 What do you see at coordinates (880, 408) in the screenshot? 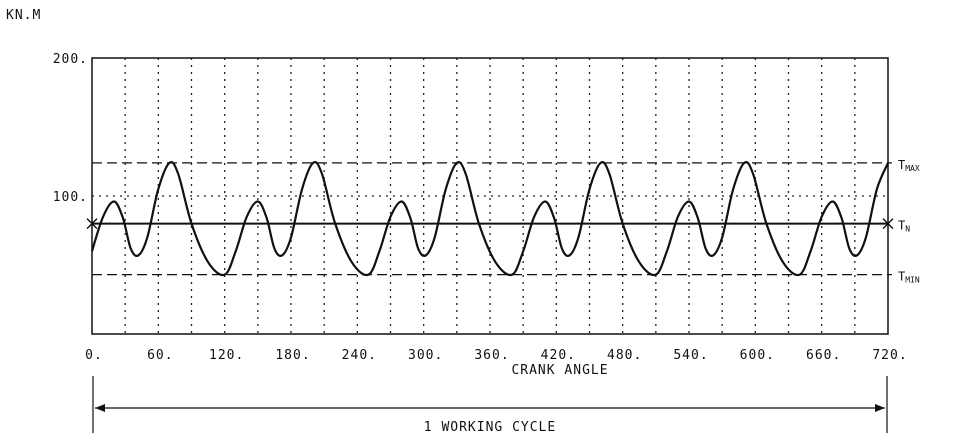
I see `cycle-arrow-right` at bounding box center [880, 408].